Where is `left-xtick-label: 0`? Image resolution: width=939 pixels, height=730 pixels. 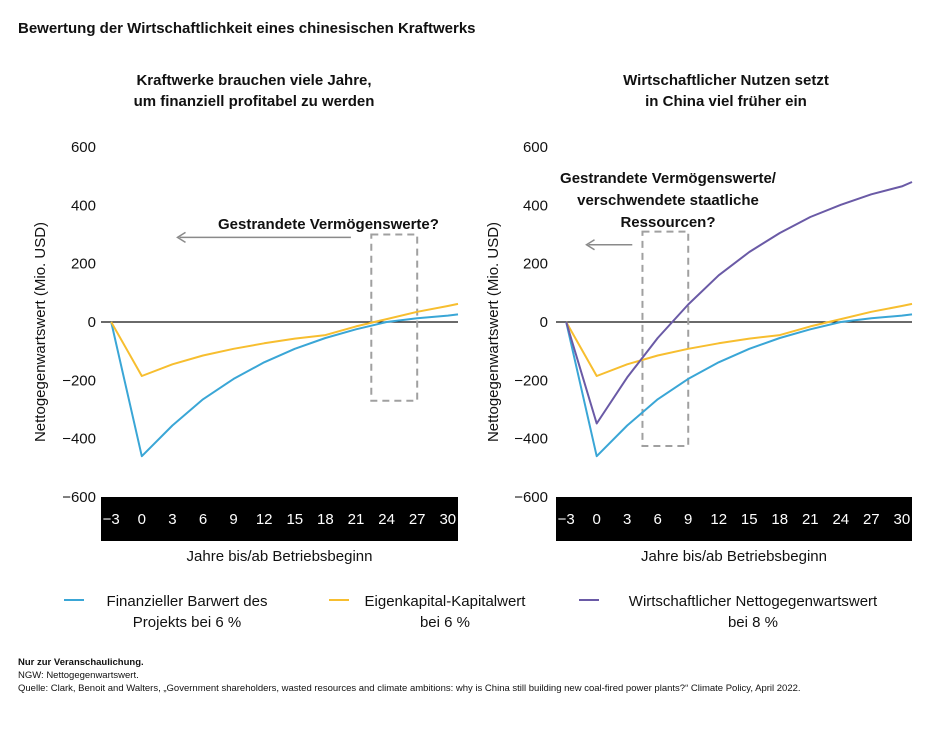
left-xtick-label: 0 is located at coordinates (142, 519).